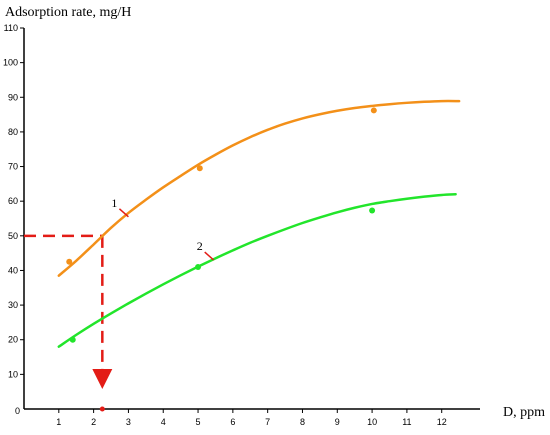 The width and height of the screenshot is (550, 435). I want to click on x-tick-label: 10, so click(372, 422).